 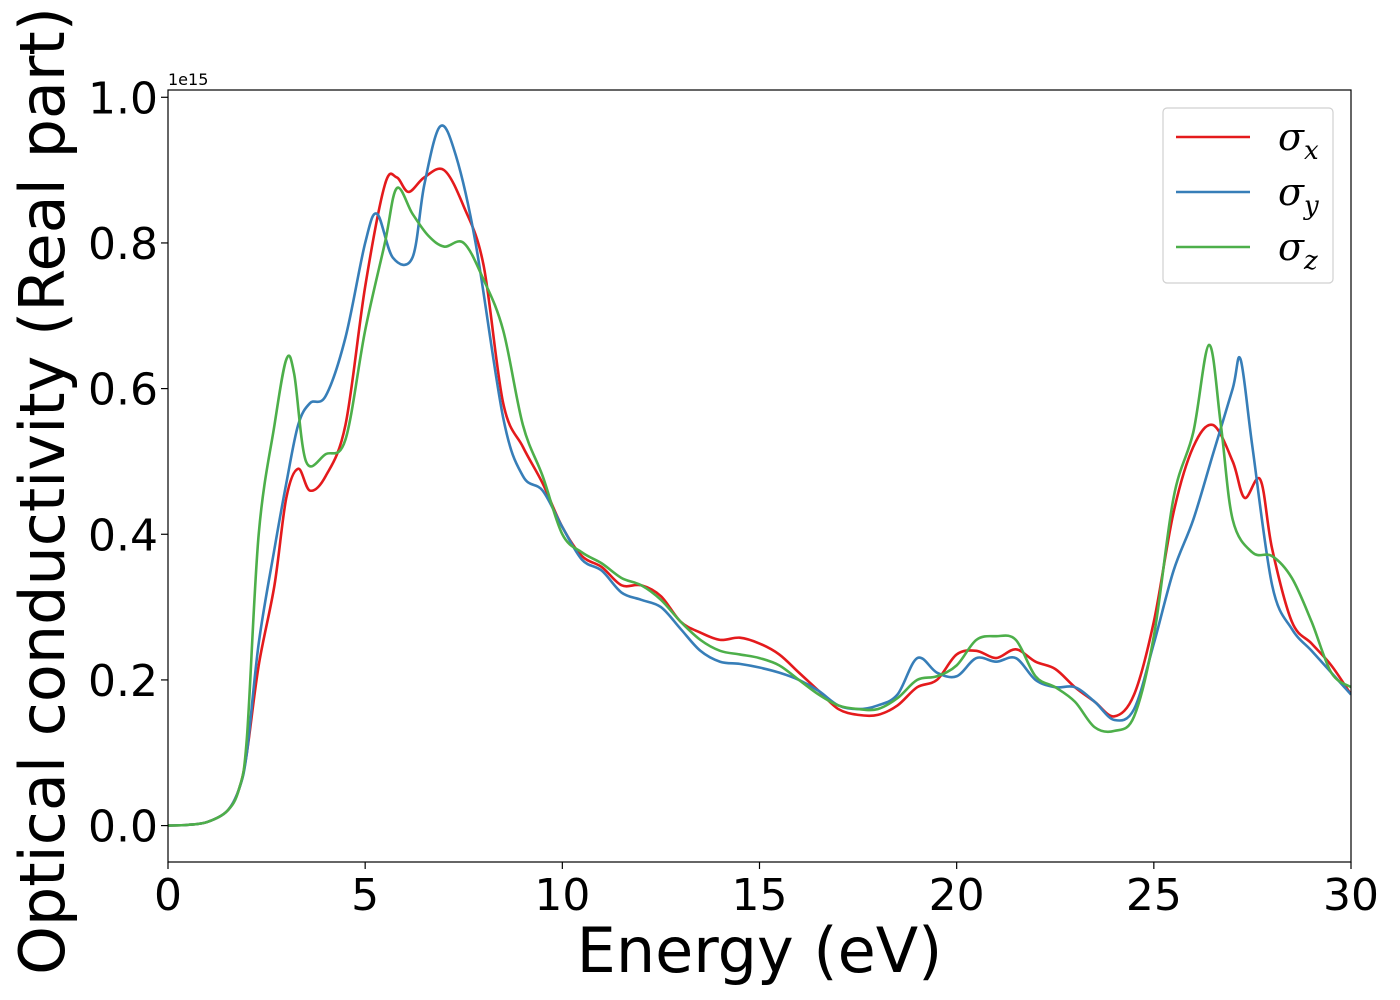 I want to click on legend-label-z: σz, so click(x=1298, y=250).